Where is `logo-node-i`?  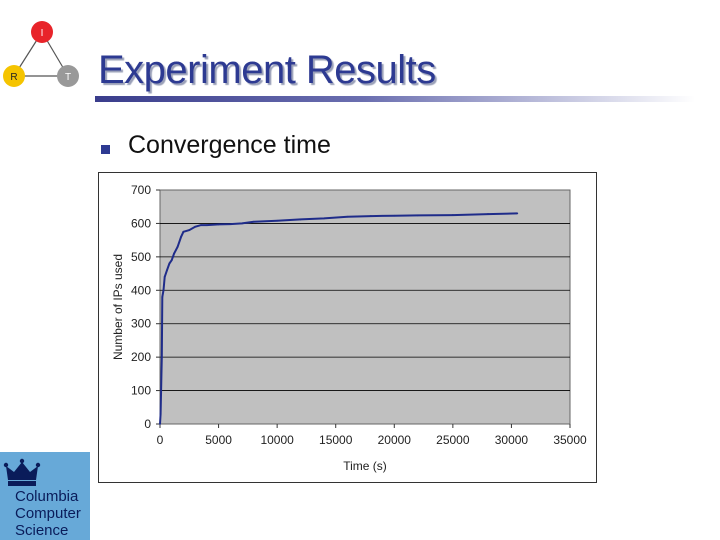 logo-node-i is located at coordinates (42, 32).